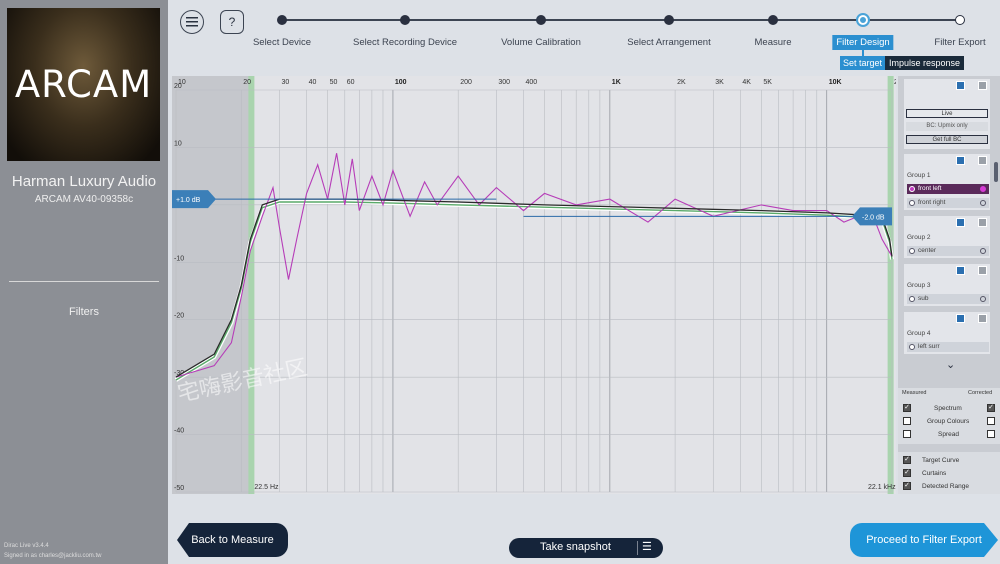 Image resolution: width=1000 pixels, height=564 pixels. What do you see at coordinates (907, 434) in the screenshot?
I see `spread-measured-checkbox` at bounding box center [907, 434].